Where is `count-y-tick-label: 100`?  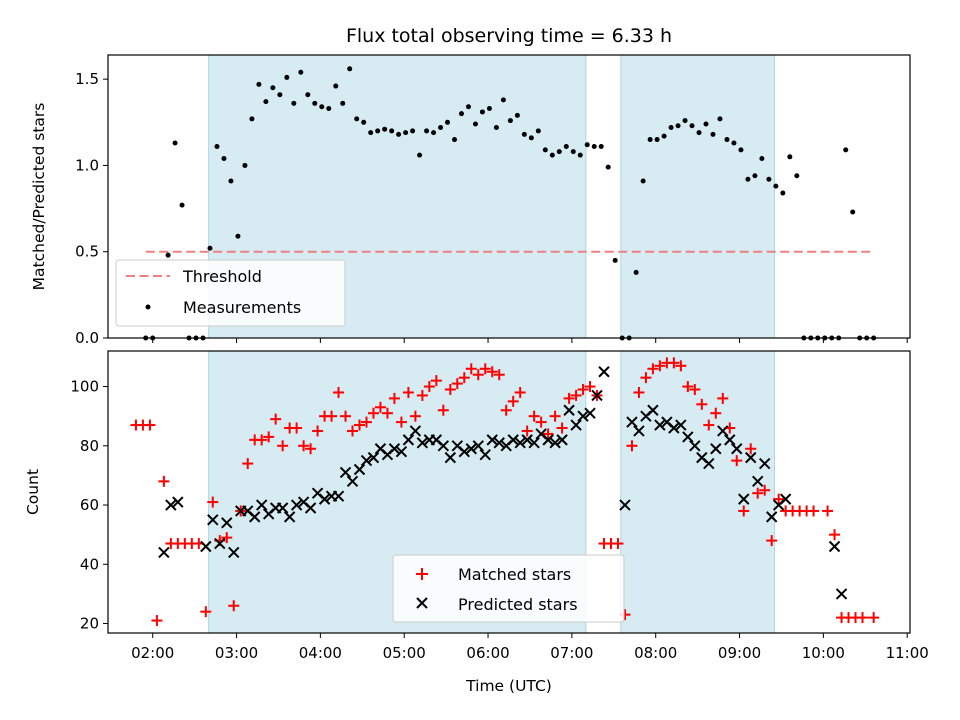 count-y-tick-label: 100 is located at coordinates (84, 387).